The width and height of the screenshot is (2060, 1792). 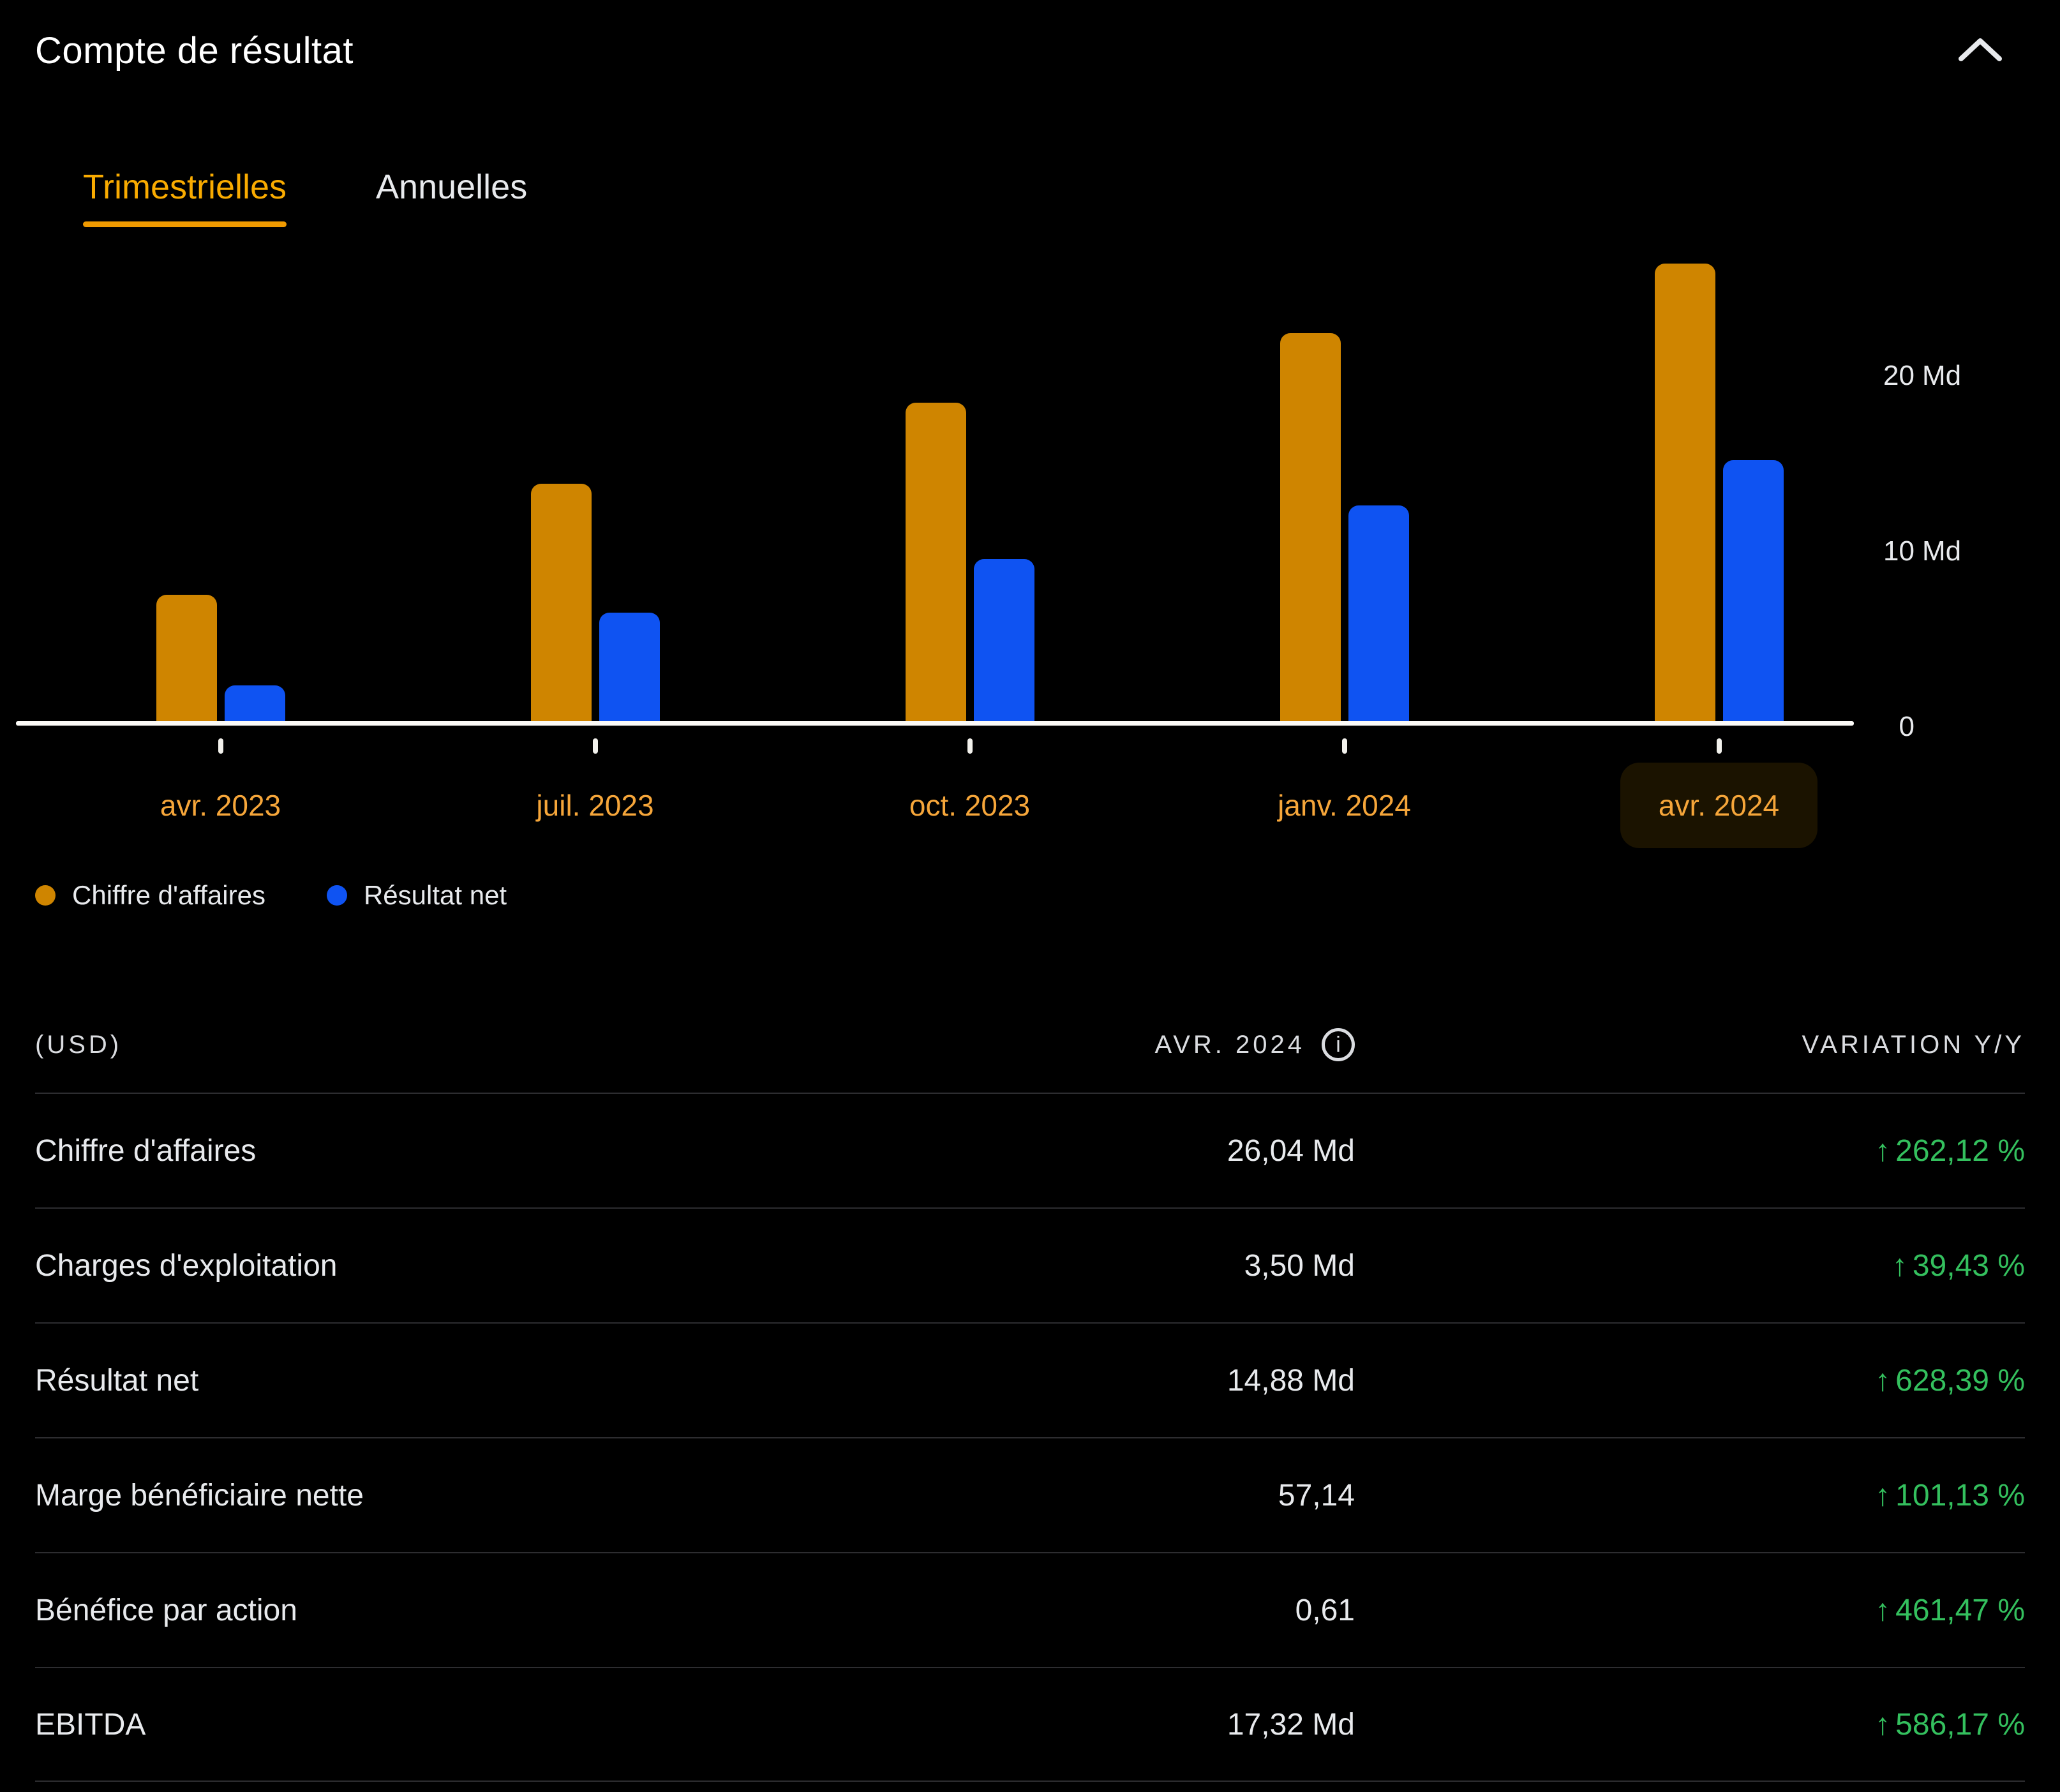 What do you see at coordinates (1950, 1610) in the screenshot?
I see `variation-text: ↑ 461,47 %` at bounding box center [1950, 1610].